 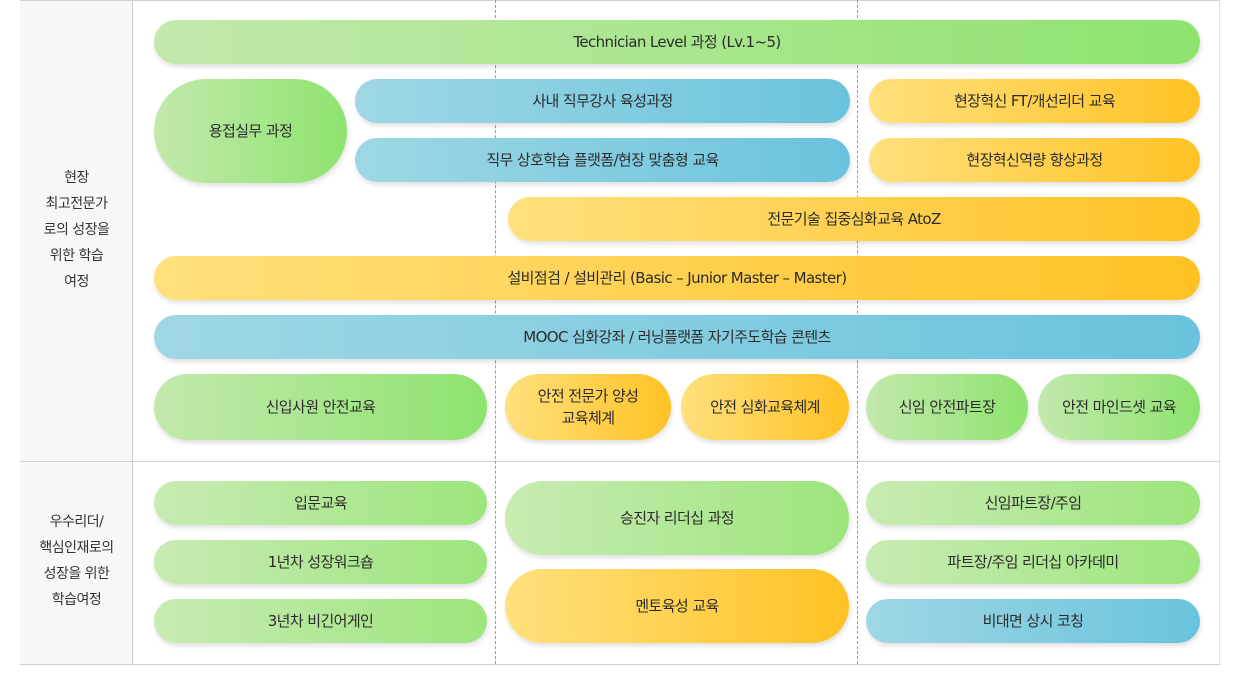 I want to click on program-new-part-lead: 신임파트장/주임, so click(x=1033, y=503).